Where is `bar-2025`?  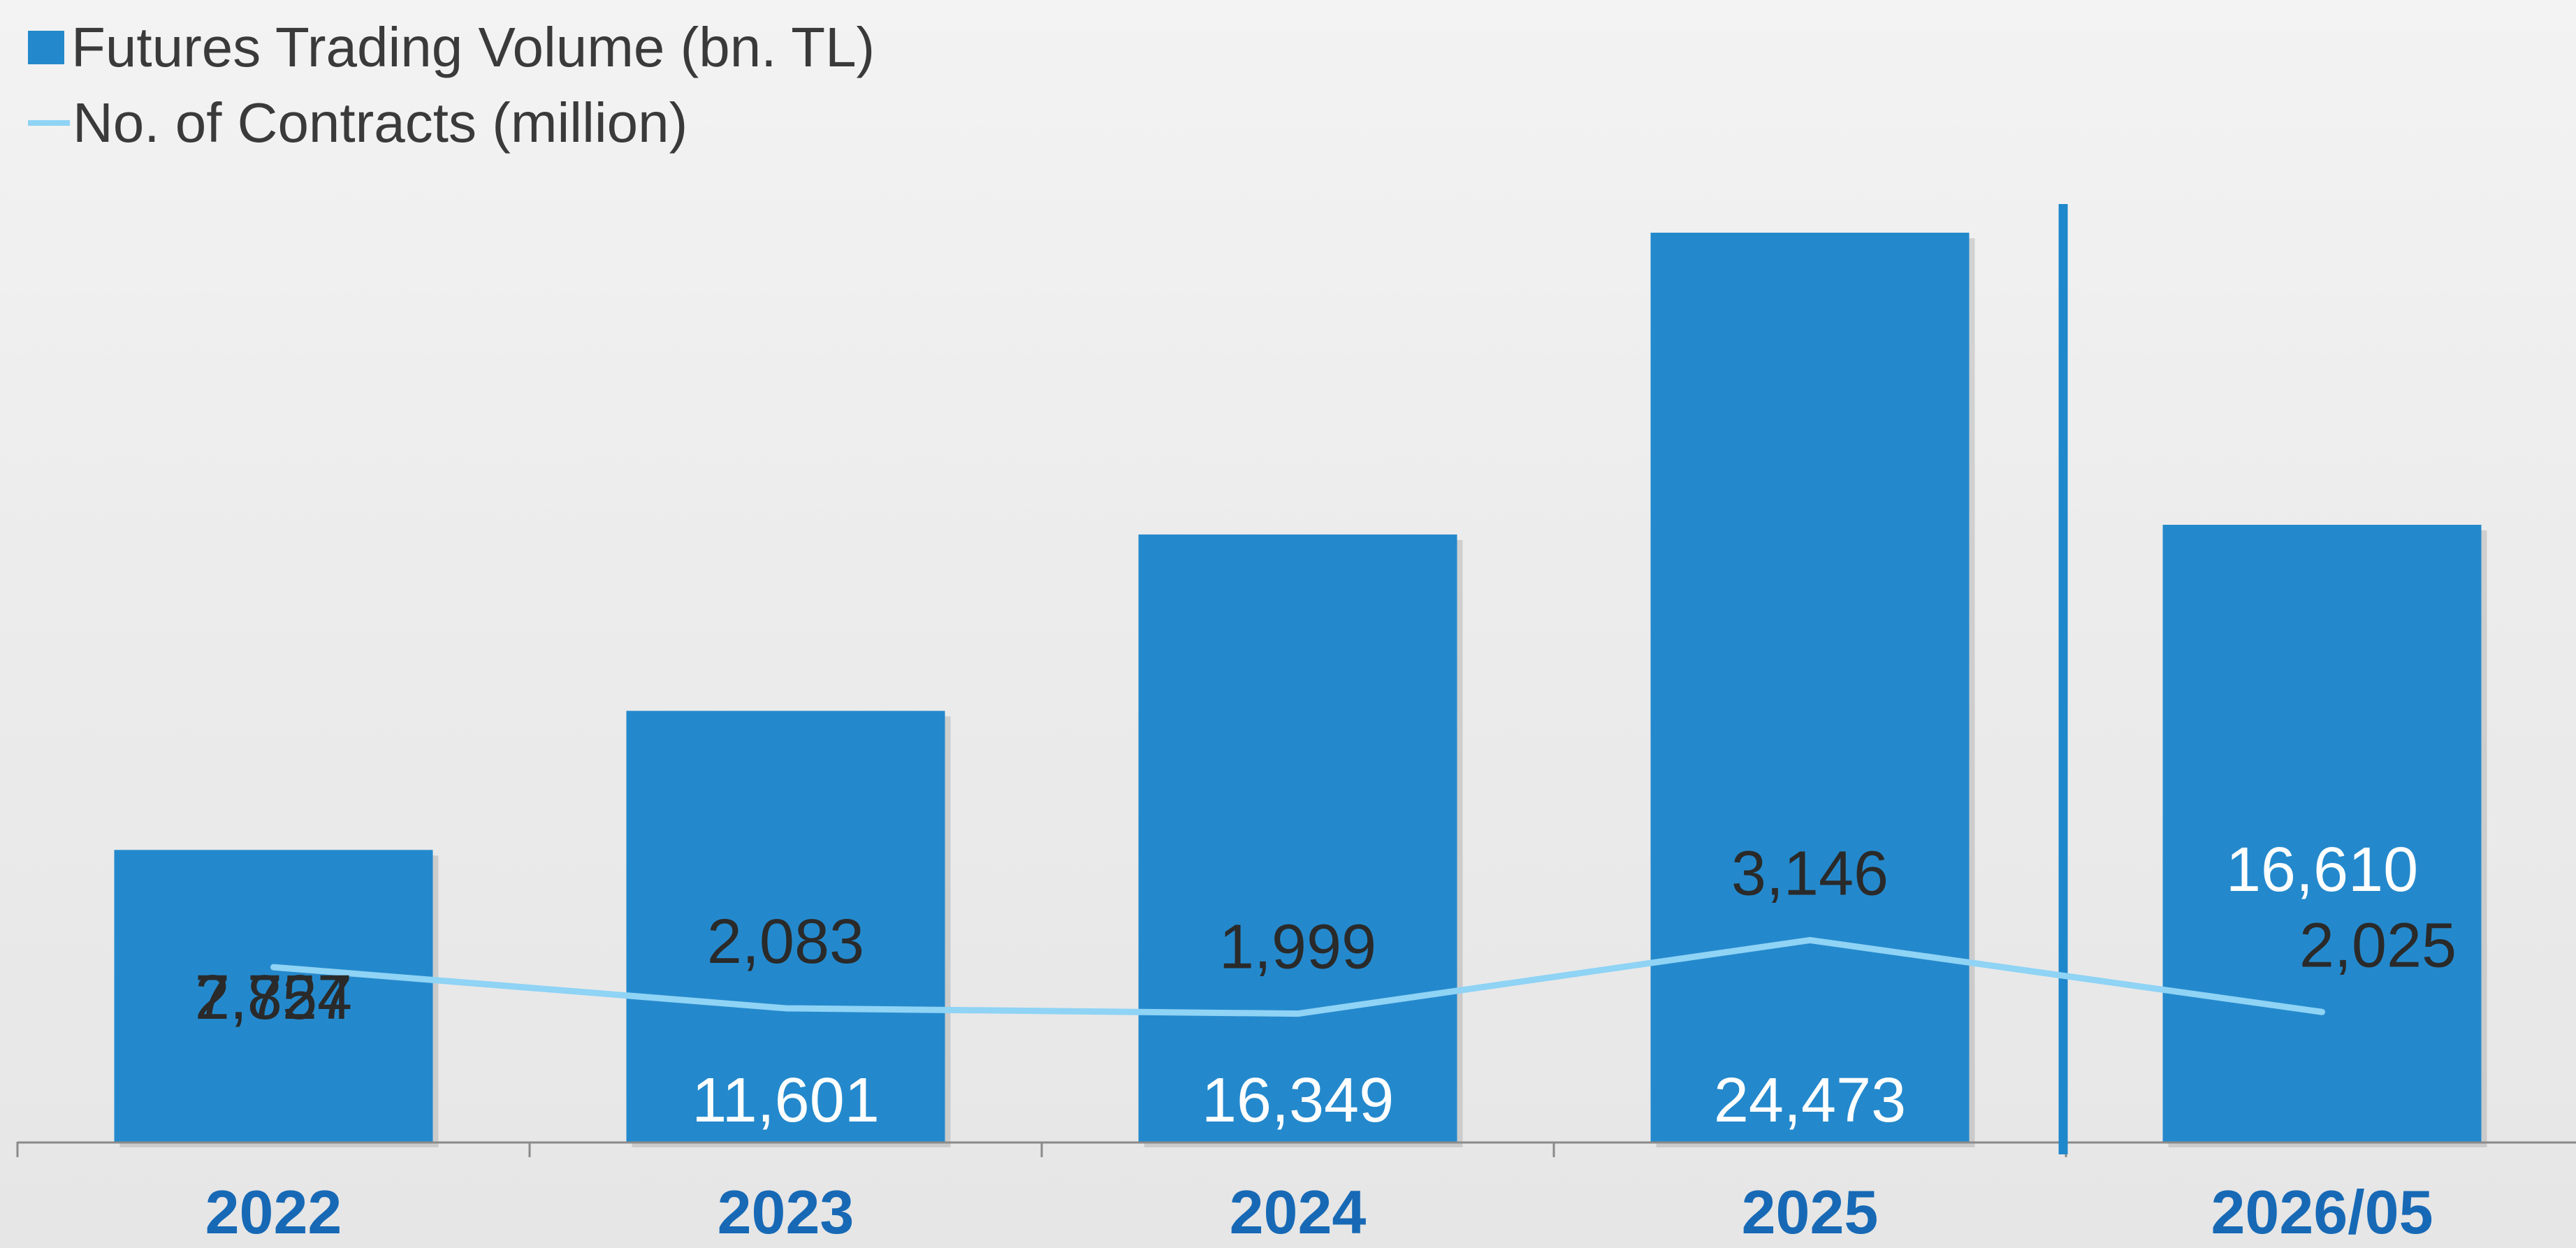
bar-2025 is located at coordinates (1810, 687).